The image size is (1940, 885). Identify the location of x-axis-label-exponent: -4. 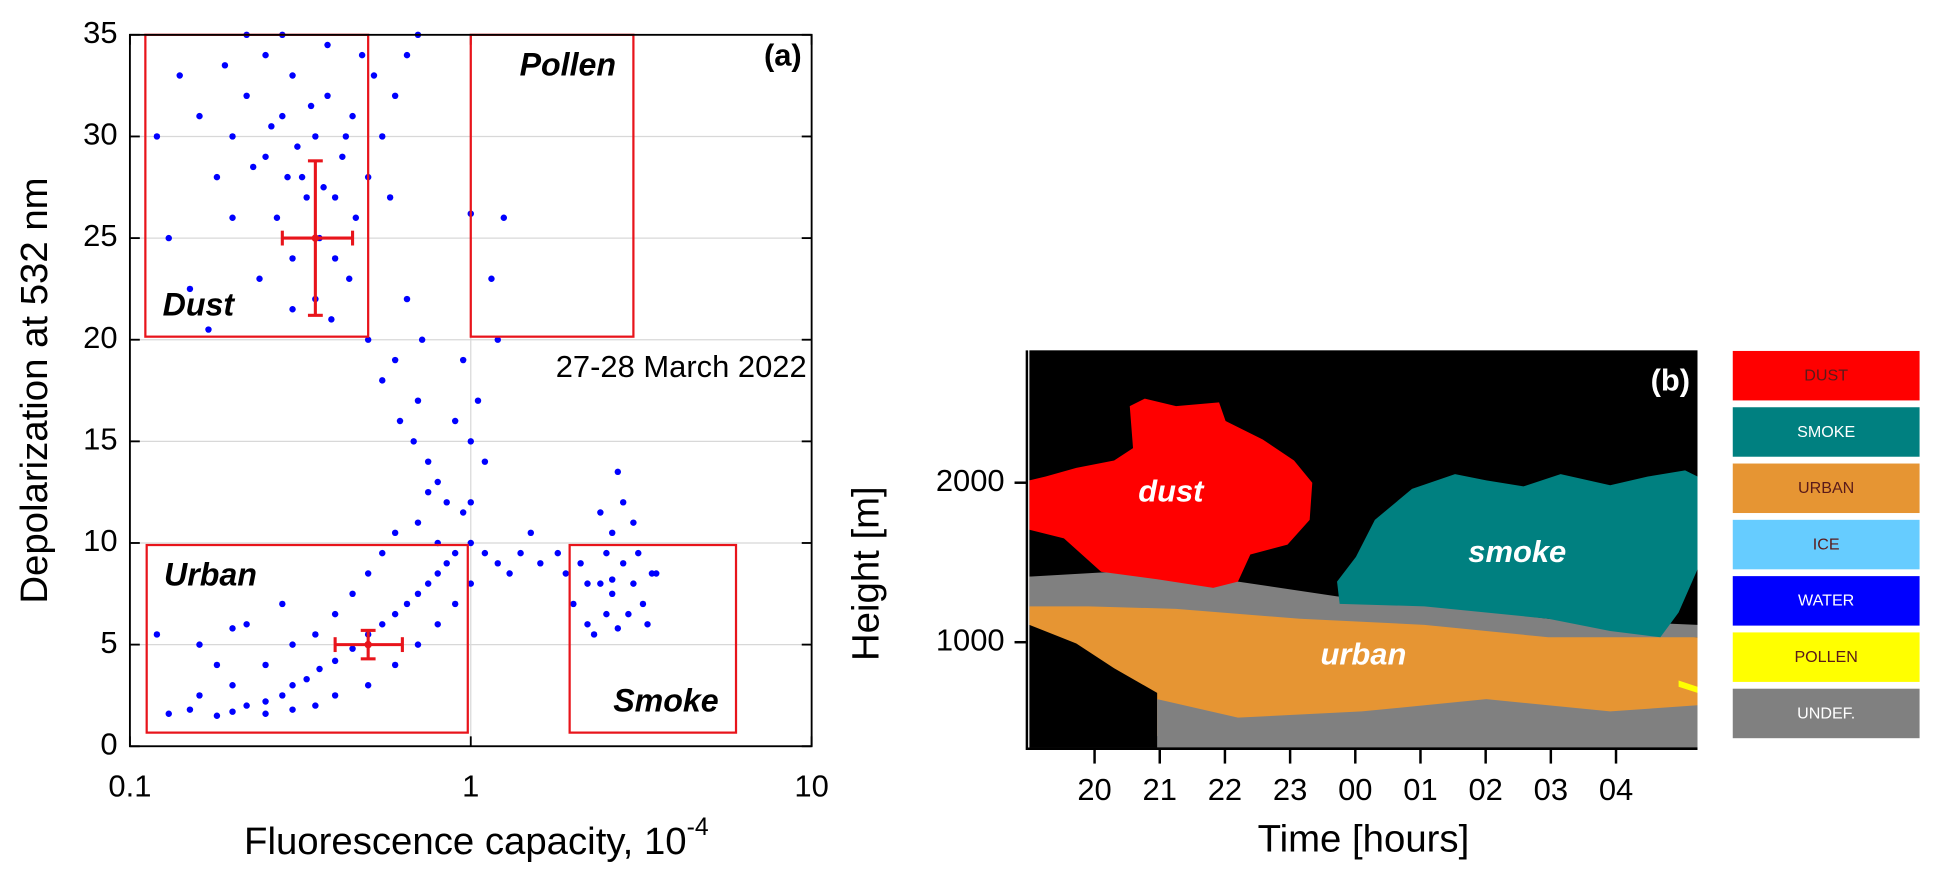
(698, 826).